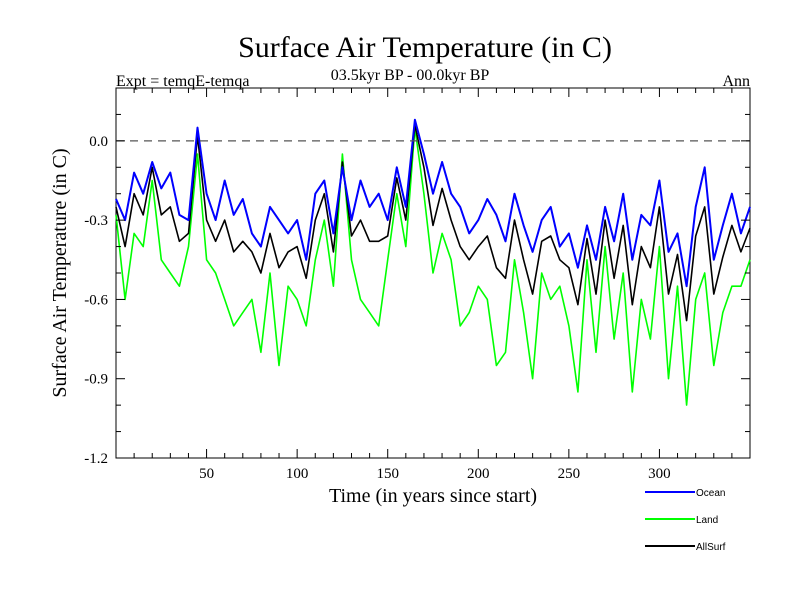 The width and height of the screenshot is (800, 600). I want to click on chart-title: Surface Air Temperature (in C), so click(425, 47).